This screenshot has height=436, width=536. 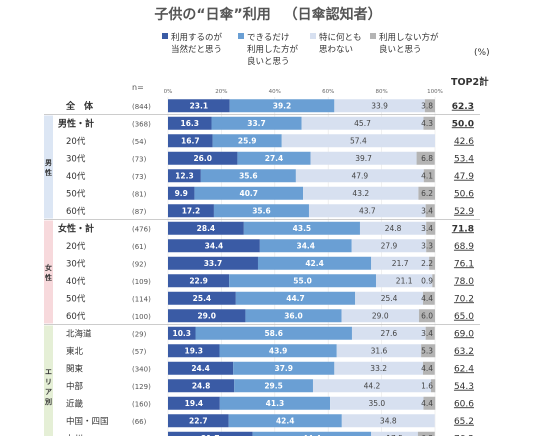 What do you see at coordinates (273, 50) in the screenshot?
I see `legend-label-2-line-2: 利用した方が` at bounding box center [273, 50].